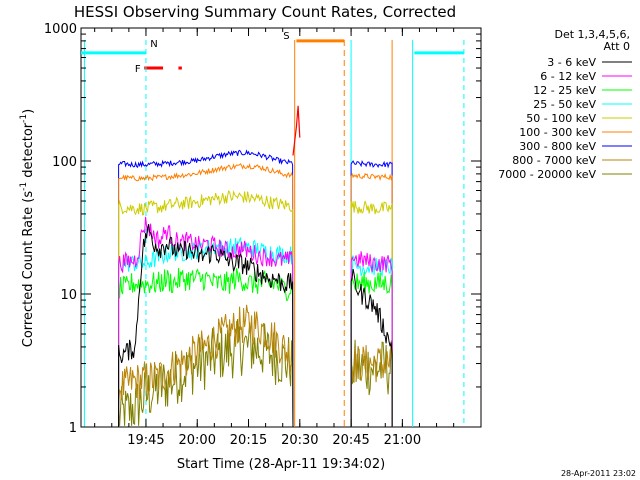 The image size is (640, 480). What do you see at coordinates (568, 76) in the screenshot?
I see `legend-label: 6 - 12 keV` at bounding box center [568, 76].